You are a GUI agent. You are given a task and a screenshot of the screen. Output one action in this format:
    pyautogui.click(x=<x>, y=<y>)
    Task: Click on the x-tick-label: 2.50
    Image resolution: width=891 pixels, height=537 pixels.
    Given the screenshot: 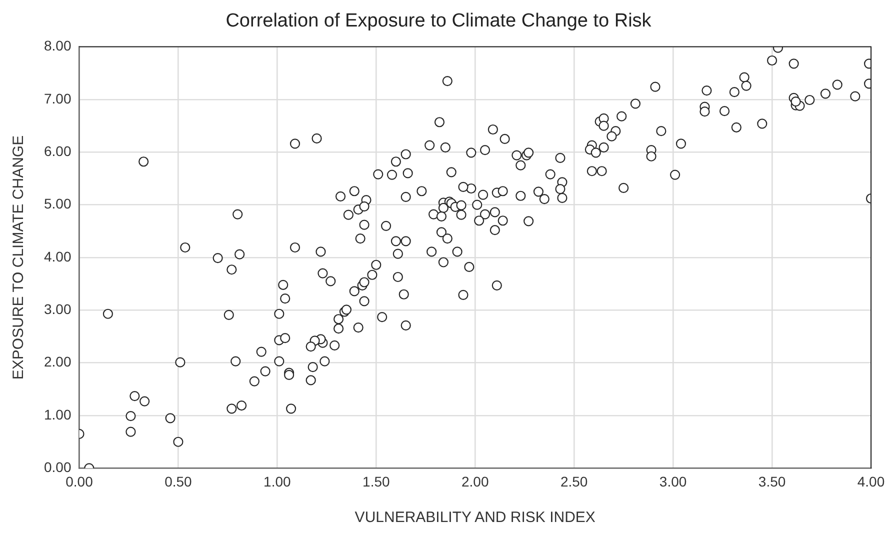 What is the action you would take?
    pyautogui.click(x=574, y=481)
    